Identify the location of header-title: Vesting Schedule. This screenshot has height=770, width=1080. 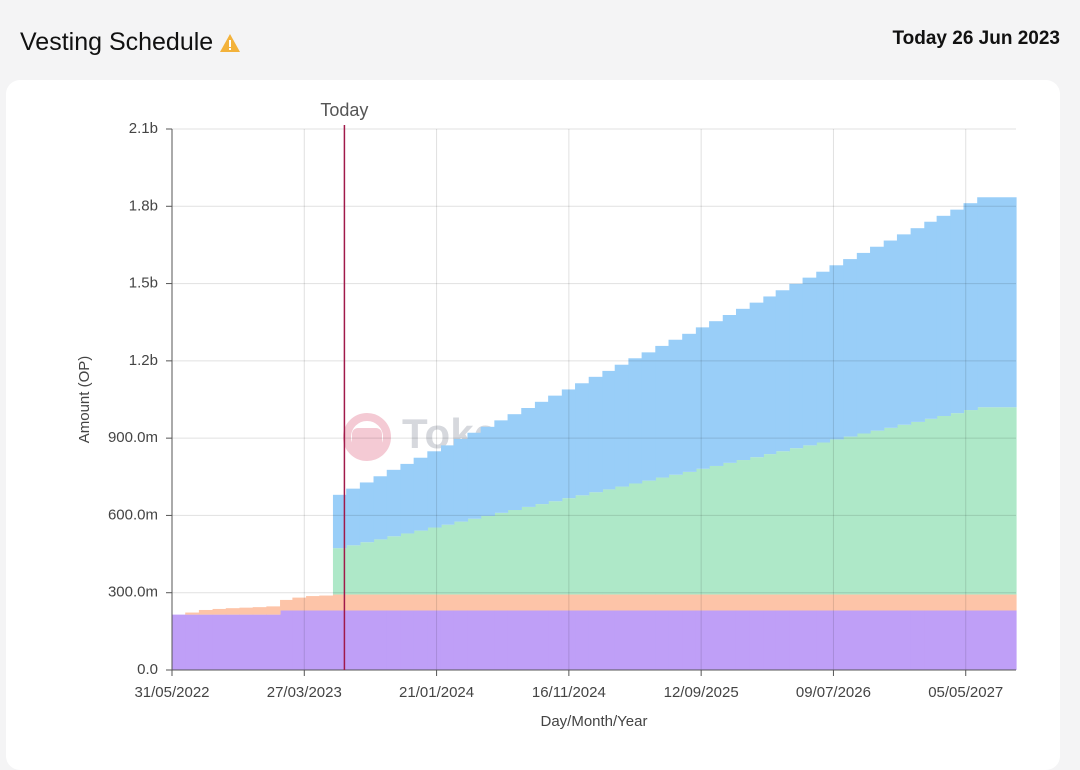
(130, 42).